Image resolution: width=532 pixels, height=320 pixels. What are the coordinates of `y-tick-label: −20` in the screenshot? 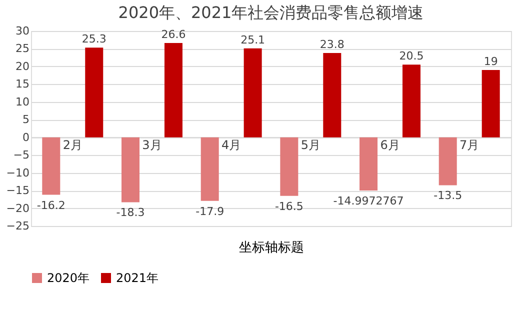 It's located at (18, 208).